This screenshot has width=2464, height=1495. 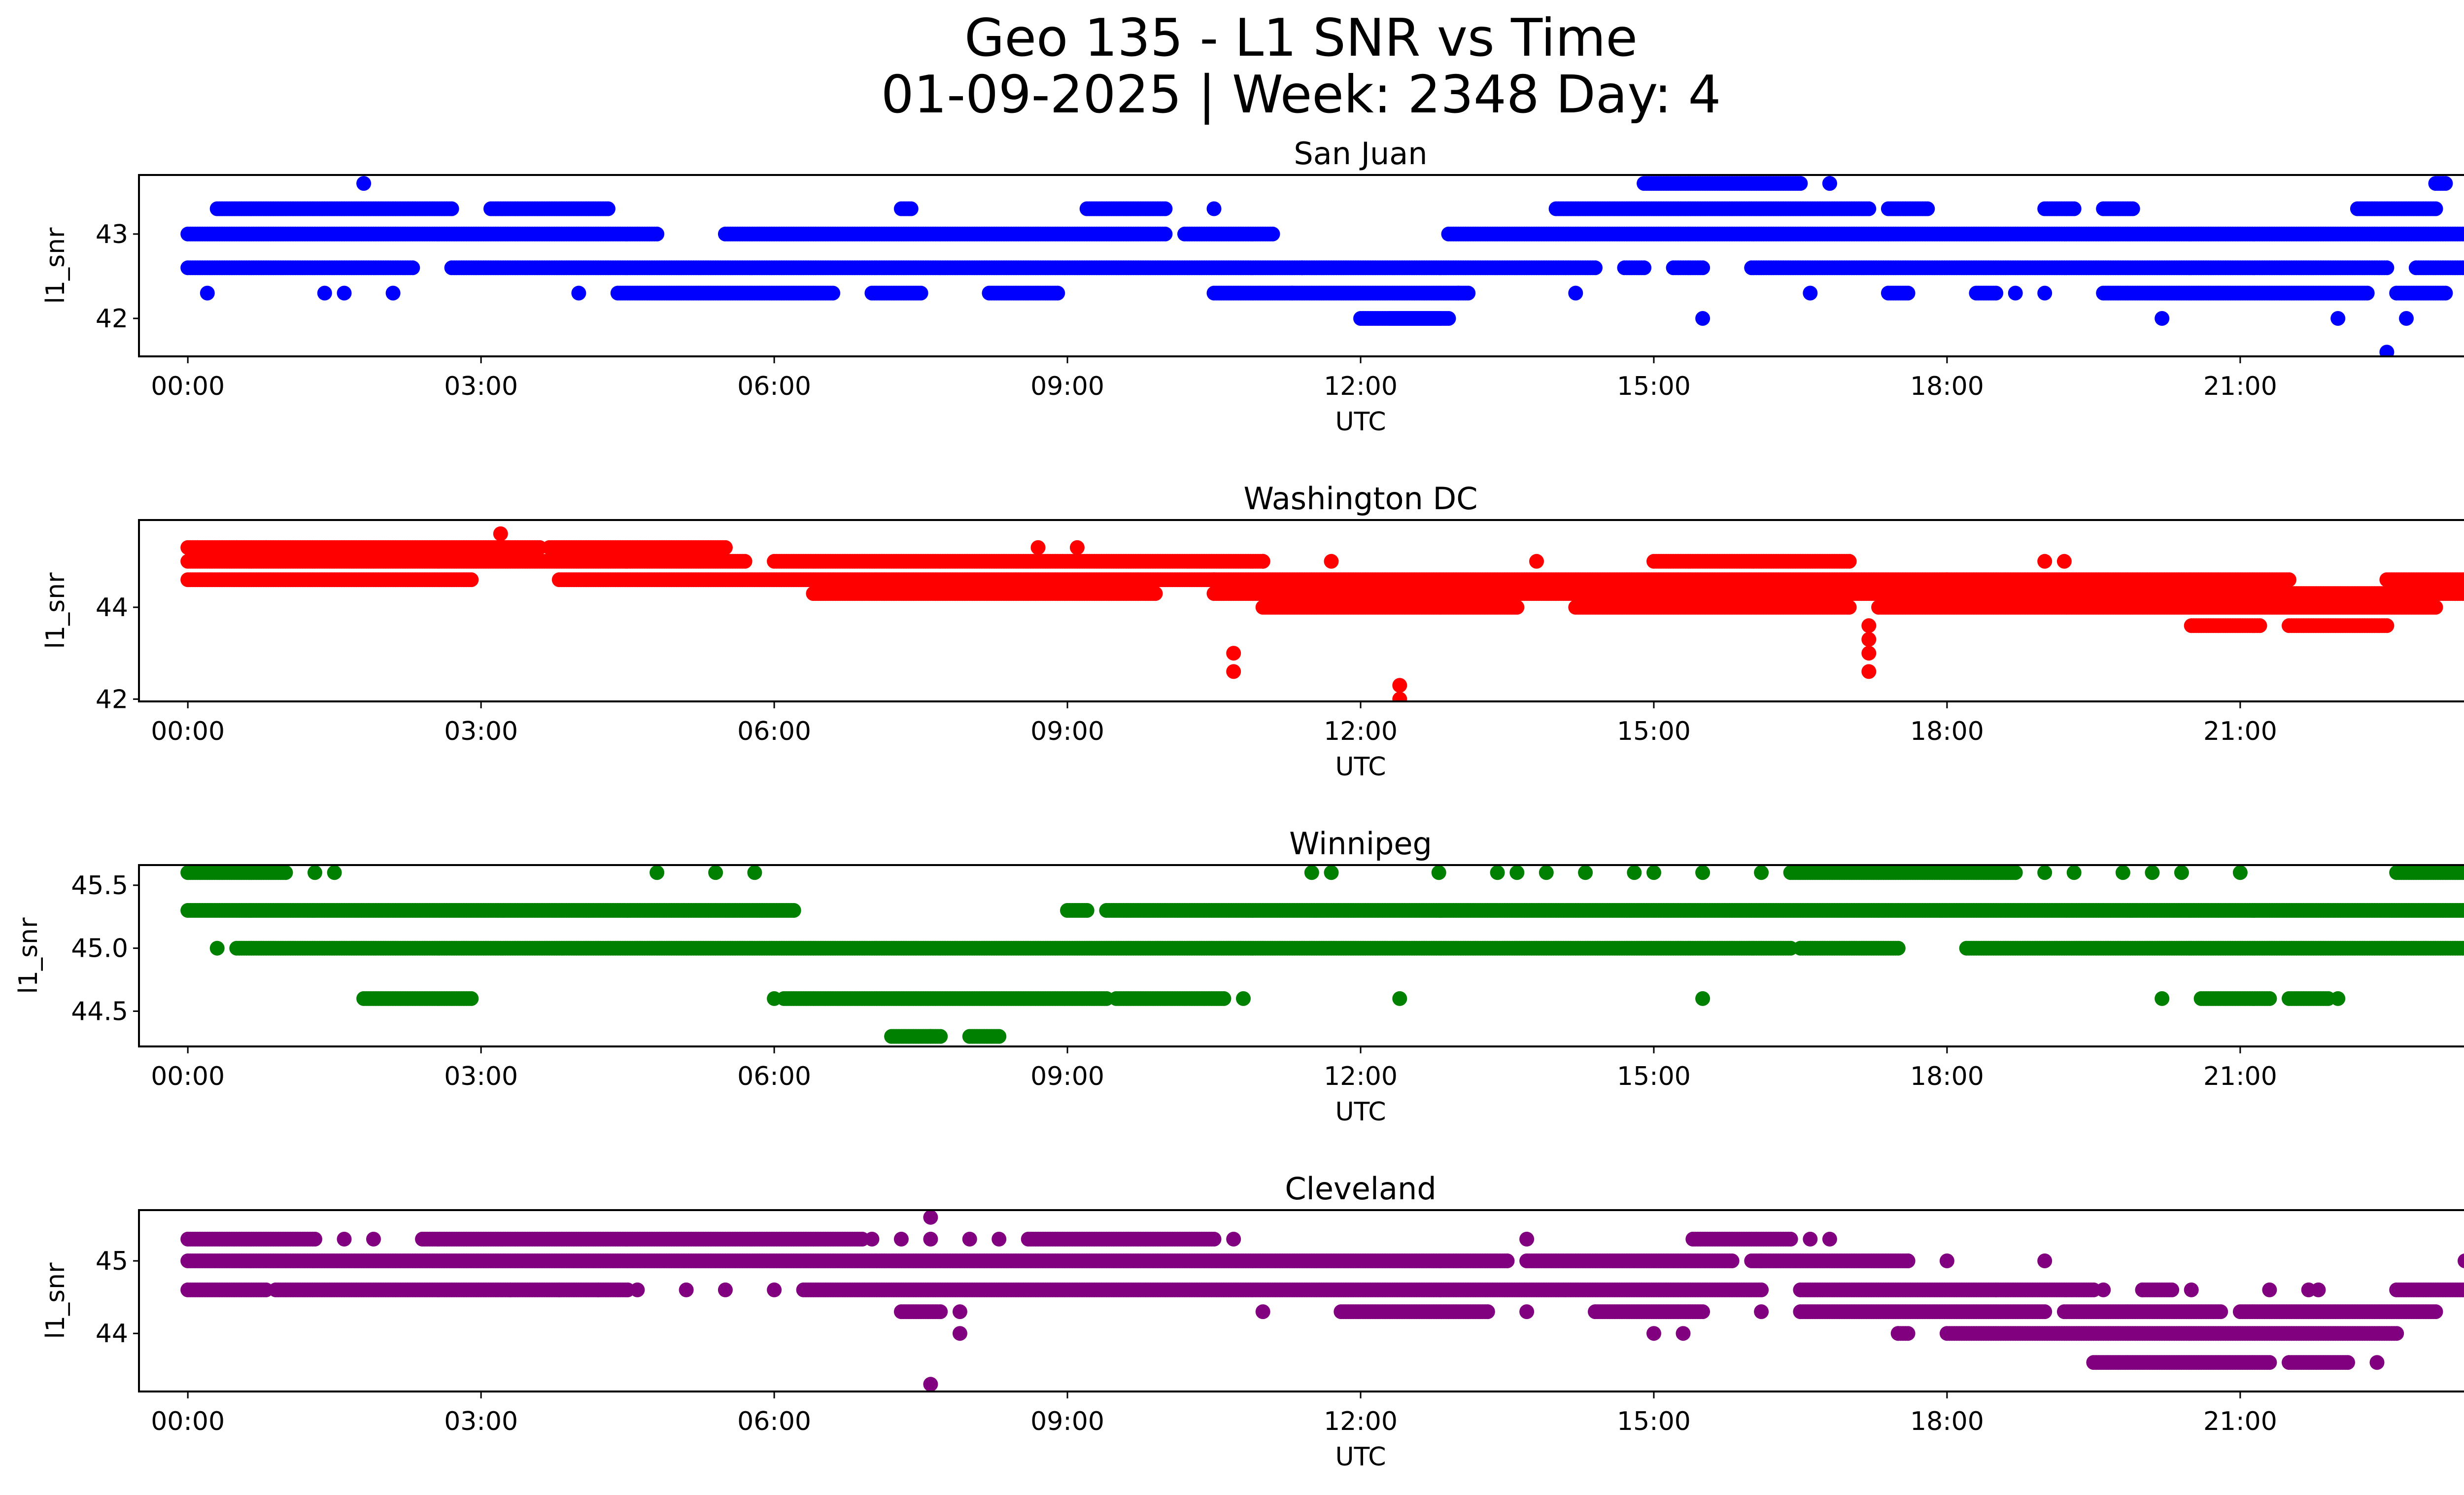 What do you see at coordinates (1360, 499) in the screenshot?
I see `subplot-title: Washington DC` at bounding box center [1360, 499].